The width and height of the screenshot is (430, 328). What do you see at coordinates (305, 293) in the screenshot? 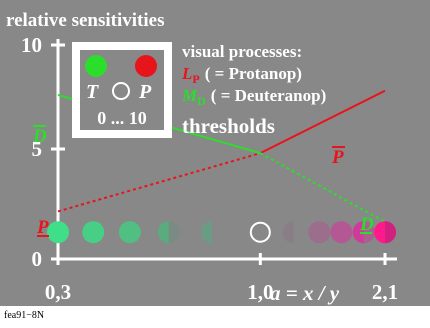
I see `x-axis-label: a = x / y` at bounding box center [305, 293].